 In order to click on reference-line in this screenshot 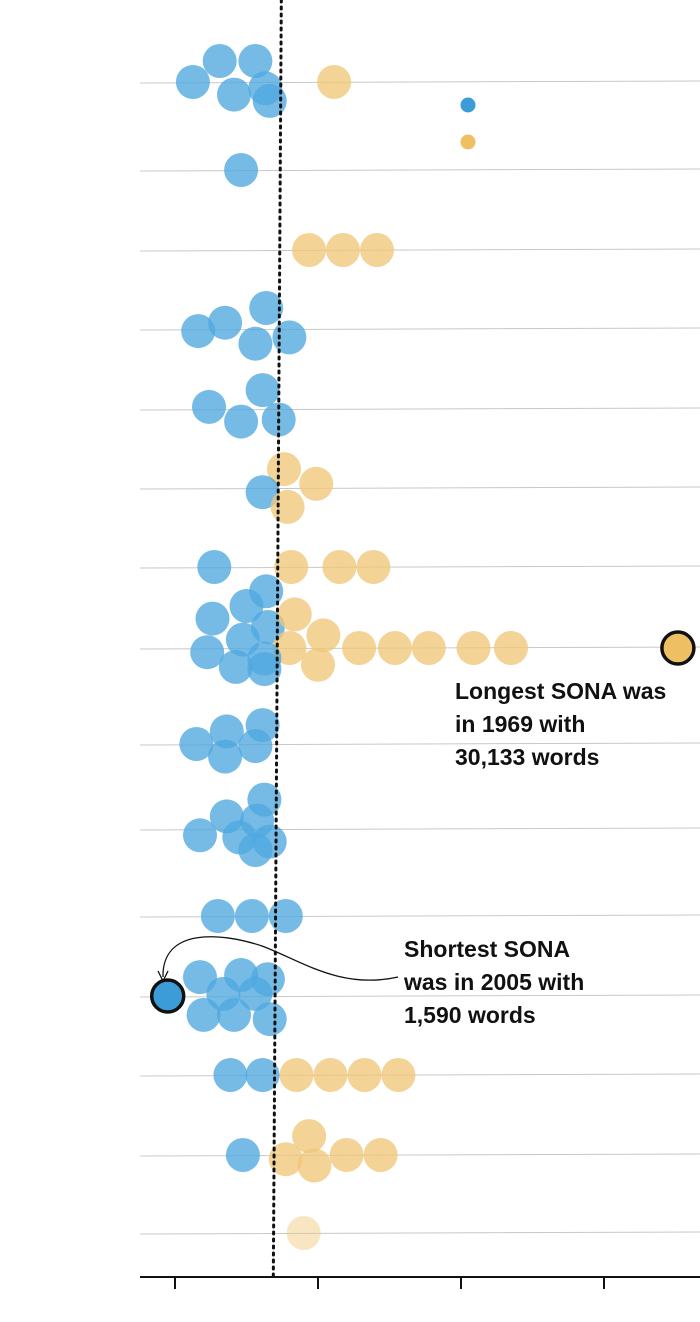, I will do `click(277, 639)`.